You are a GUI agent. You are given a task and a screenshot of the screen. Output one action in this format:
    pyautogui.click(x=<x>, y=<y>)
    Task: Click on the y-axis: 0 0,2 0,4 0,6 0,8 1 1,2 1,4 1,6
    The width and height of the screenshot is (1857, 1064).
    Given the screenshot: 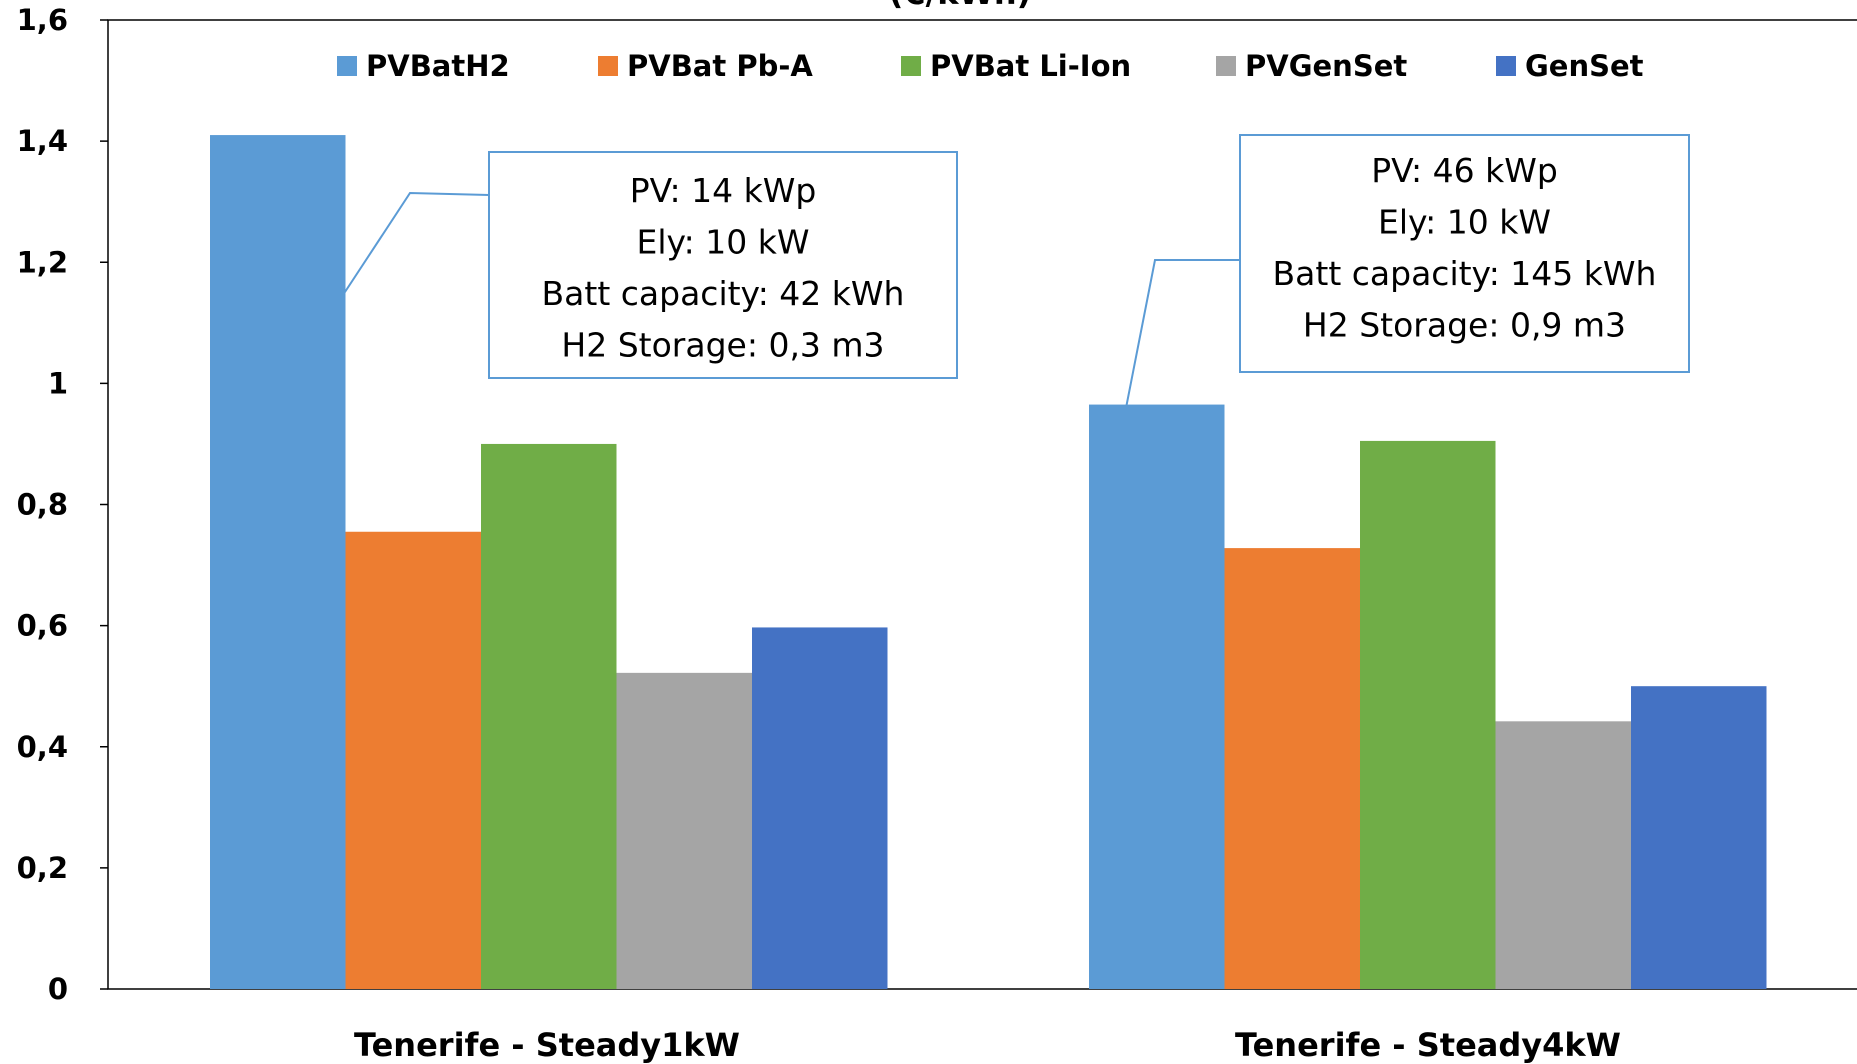 What is the action you would take?
    pyautogui.click(x=62, y=504)
    